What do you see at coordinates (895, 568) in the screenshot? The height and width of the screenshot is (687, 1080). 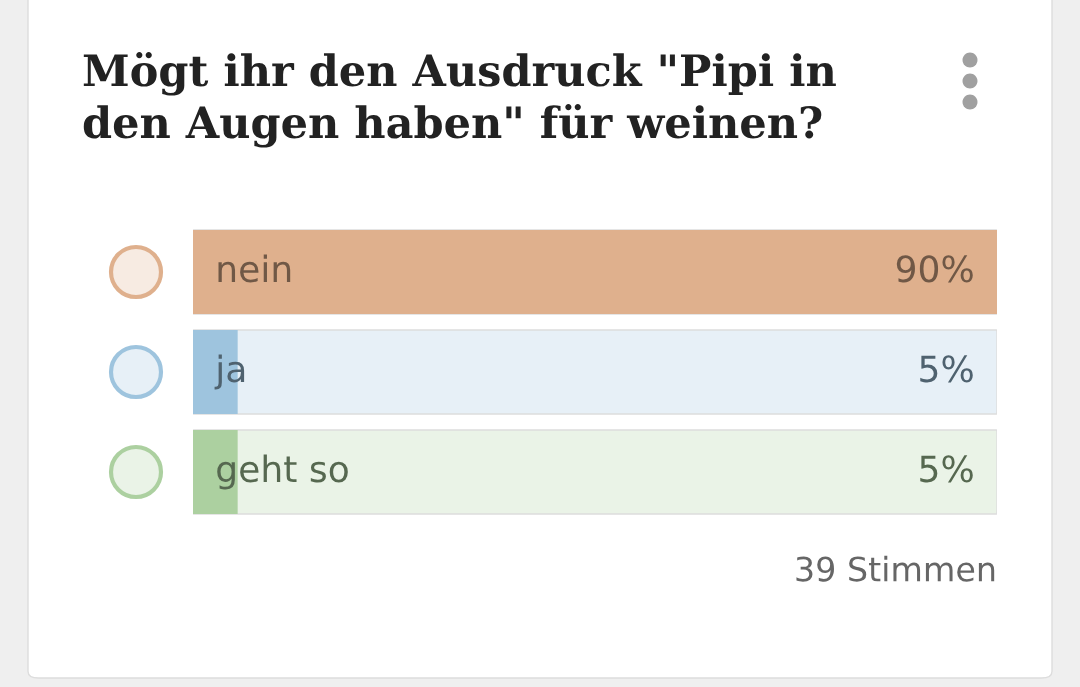 I see `text: 39 Stimmen` at bounding box center [895, 568].